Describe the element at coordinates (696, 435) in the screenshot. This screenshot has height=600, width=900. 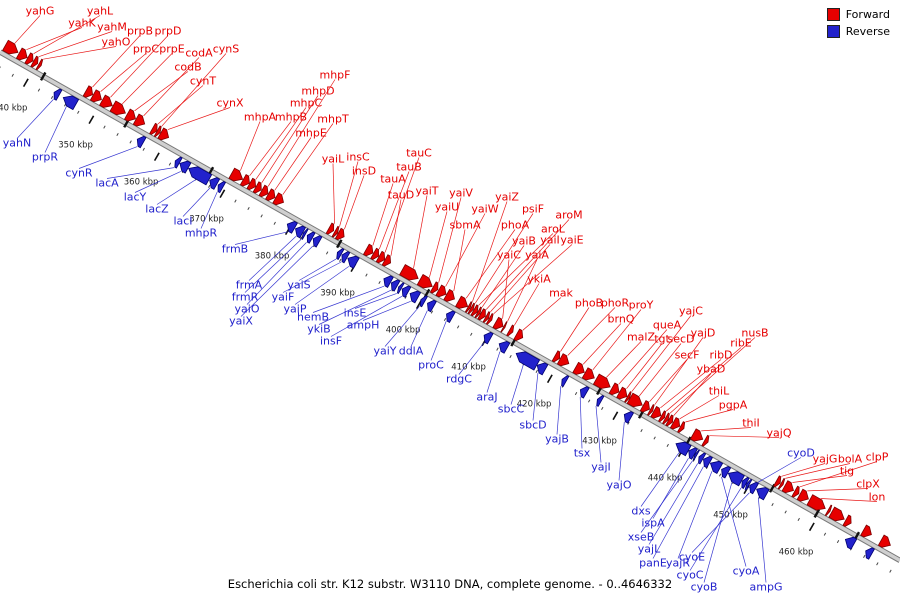
I see `gene-thiI` at that location.